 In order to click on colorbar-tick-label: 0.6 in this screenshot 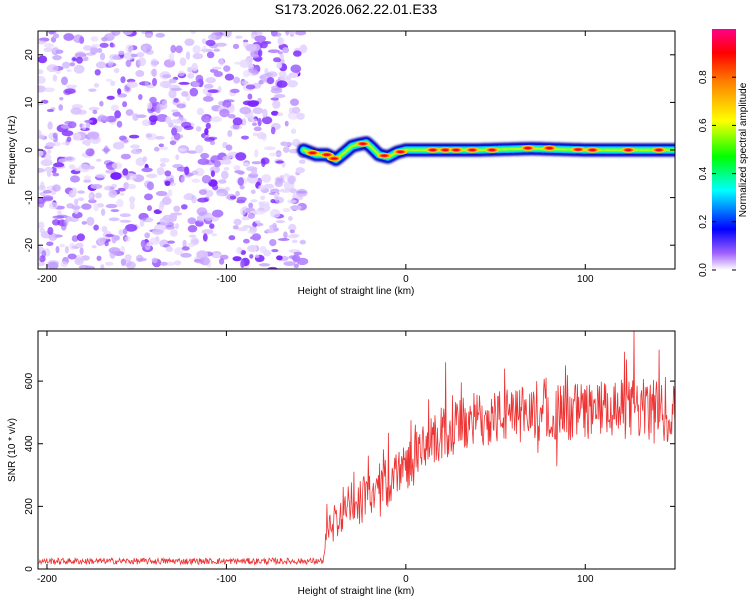, I will do `click(703, 125)`.